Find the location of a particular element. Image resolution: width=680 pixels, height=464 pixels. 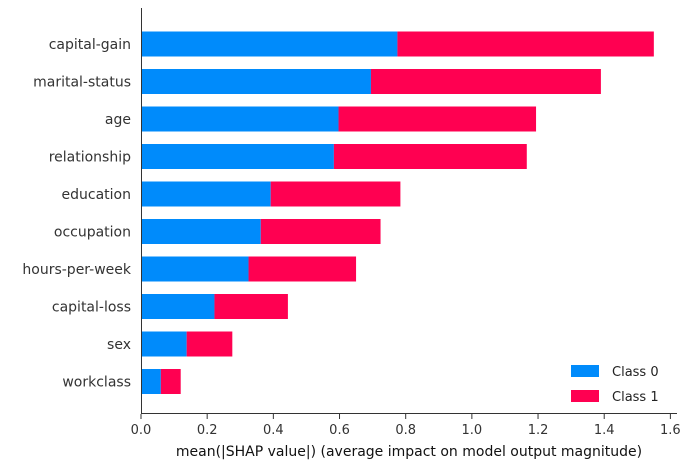

category-label: age is located at coordinates (118, 120).